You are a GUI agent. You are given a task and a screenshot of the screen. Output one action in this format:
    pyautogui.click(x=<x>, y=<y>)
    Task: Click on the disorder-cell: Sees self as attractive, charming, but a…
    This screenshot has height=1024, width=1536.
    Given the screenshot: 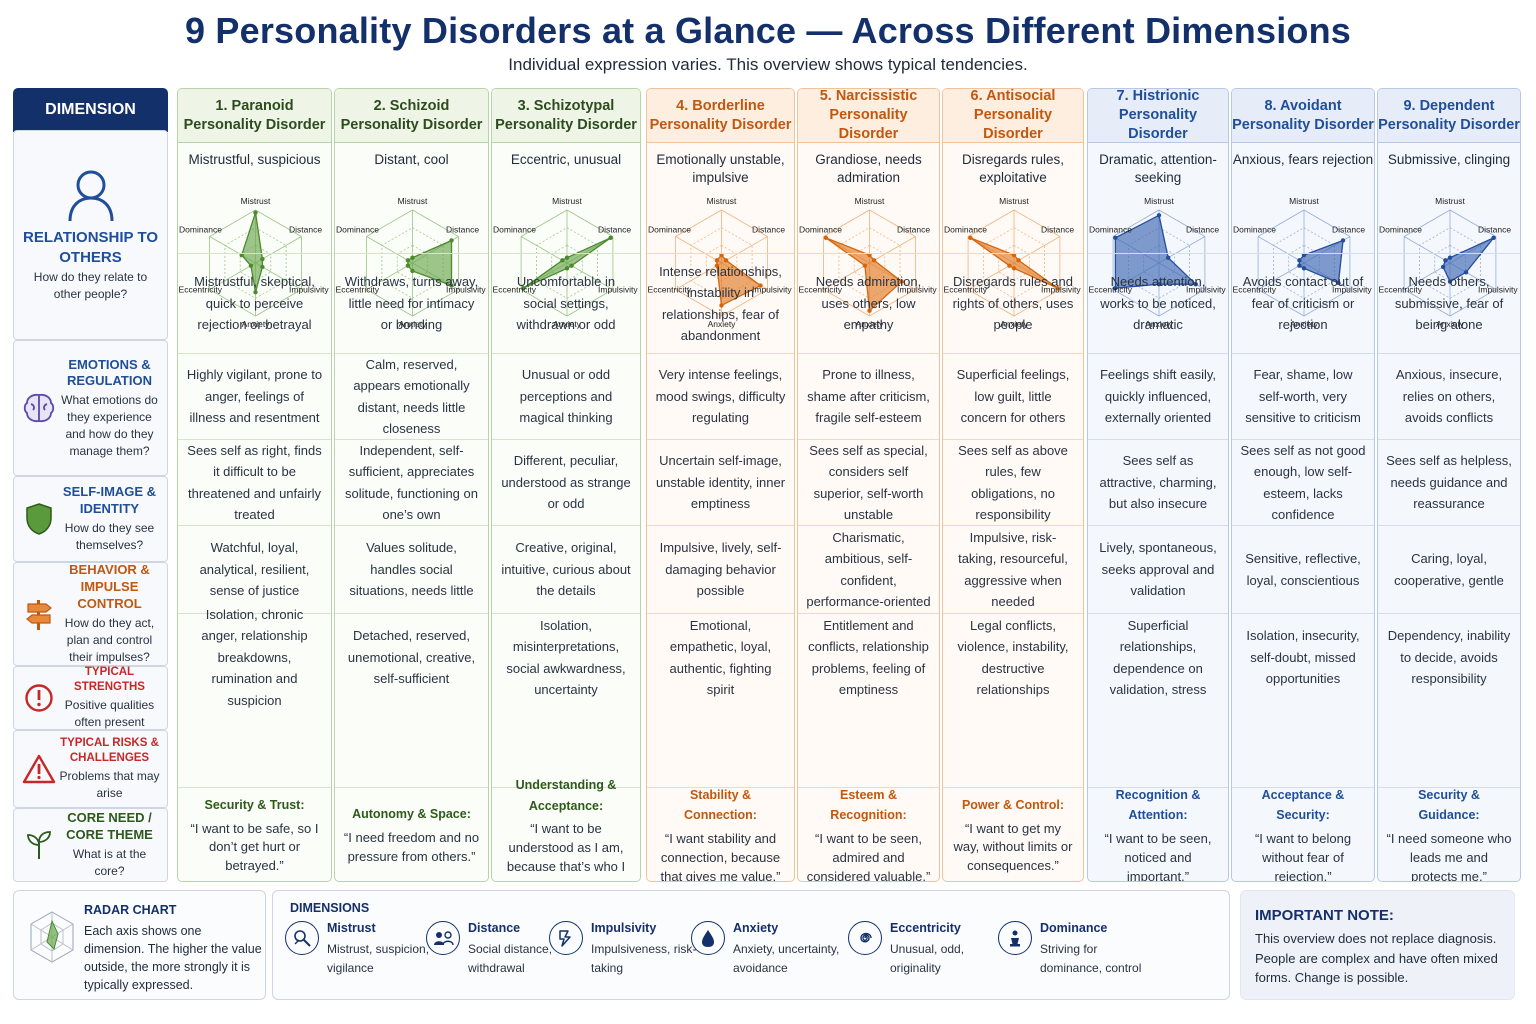 What is the action you would take?
    pyautogui.click(x=1158, y=482)
    